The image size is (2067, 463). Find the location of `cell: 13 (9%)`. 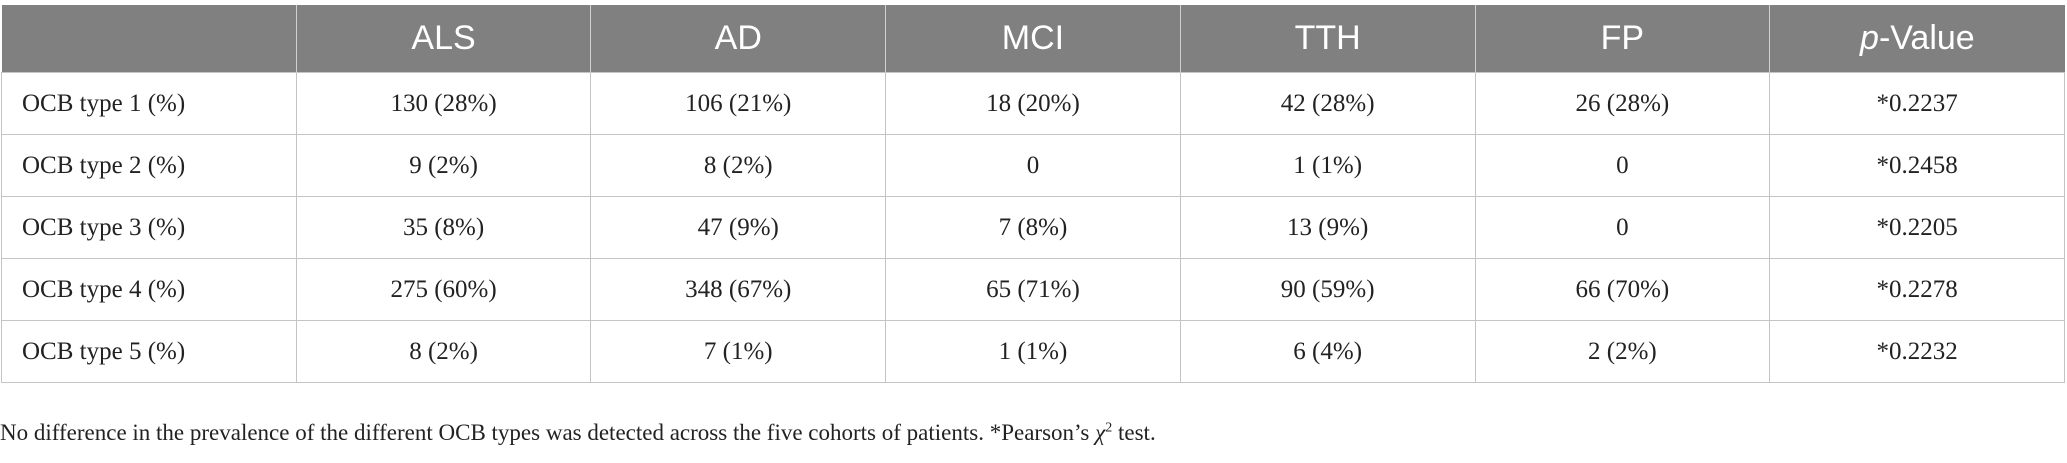

cell: 13 (9%) is located at coordinates (1327, 227).